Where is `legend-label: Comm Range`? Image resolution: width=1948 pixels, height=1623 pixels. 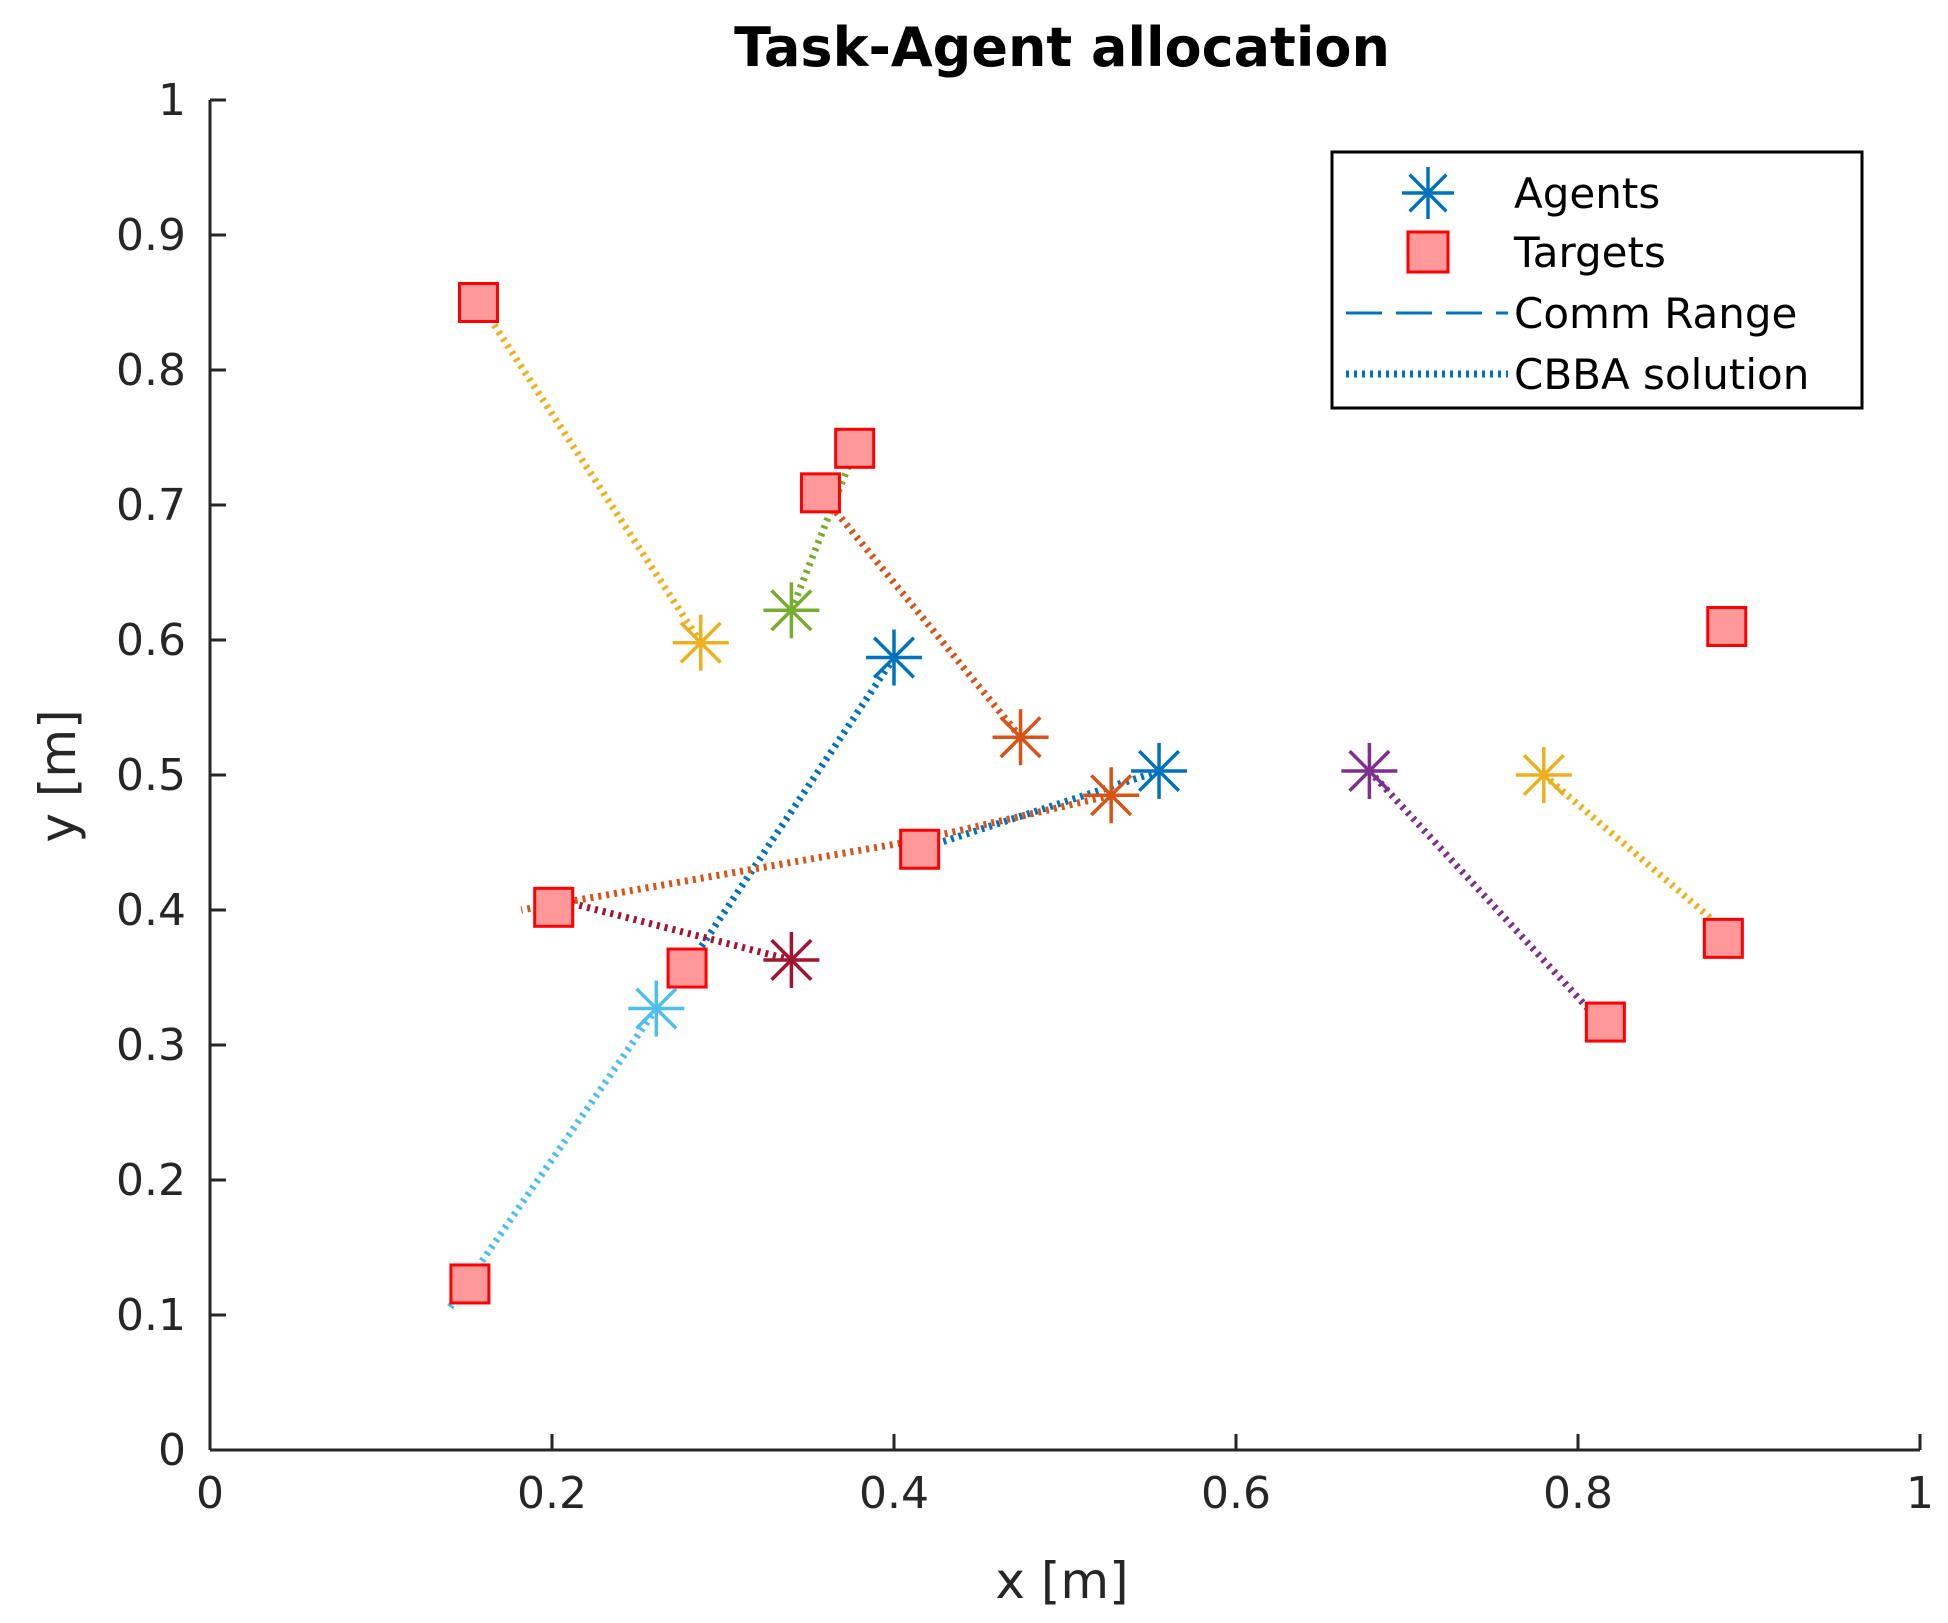
legend-label: Comm Range is located at coordinates (1655, 313).